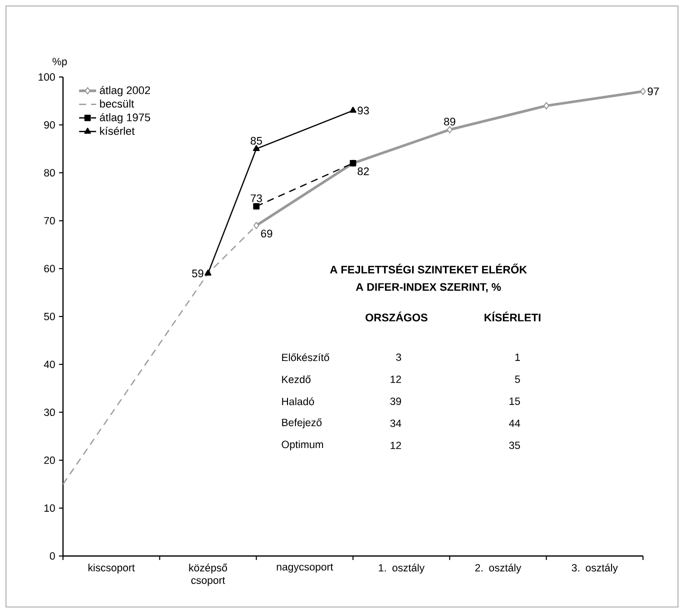  What do you see at coordinates (514, 446) in the screenshot?
I see `annotation: 35` at bounding box center [514, 446].